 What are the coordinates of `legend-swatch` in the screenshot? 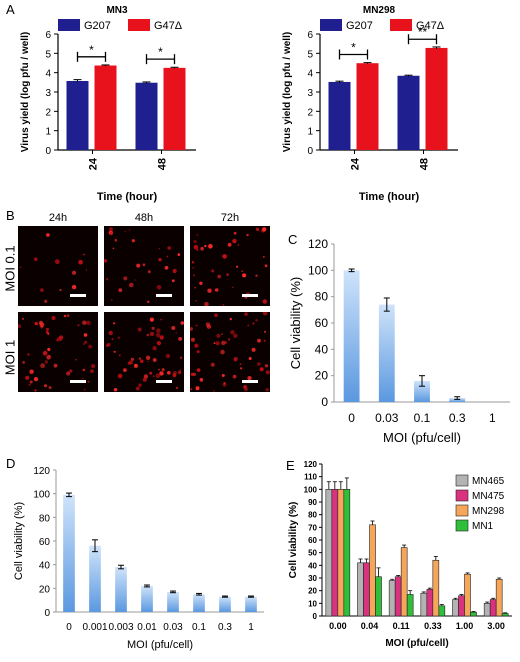 It's located at (462, 495).